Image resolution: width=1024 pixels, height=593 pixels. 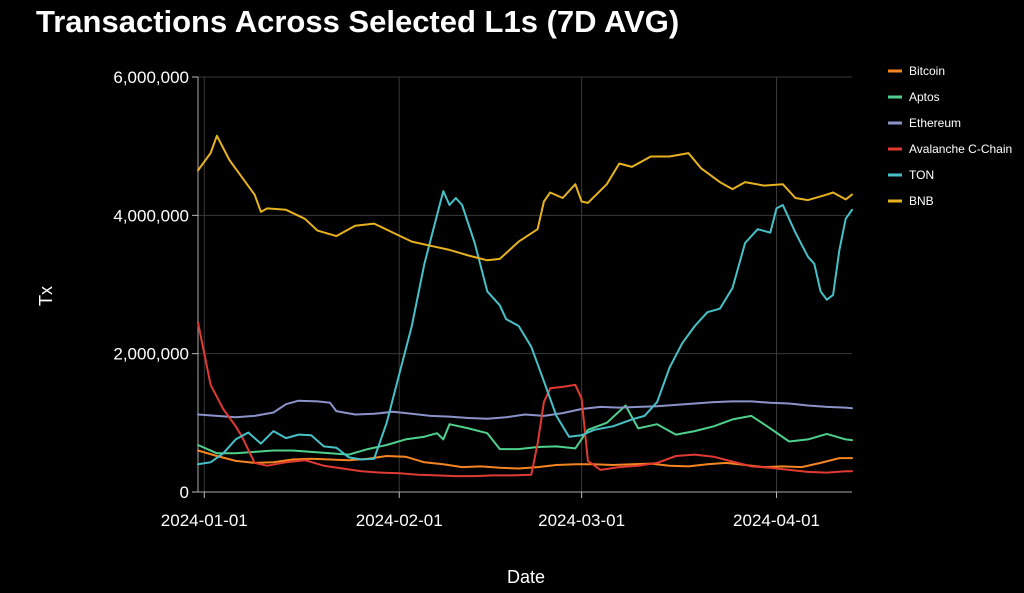 I want to click on y-tick-label: 4,000,000, so click(x=151, y=215).